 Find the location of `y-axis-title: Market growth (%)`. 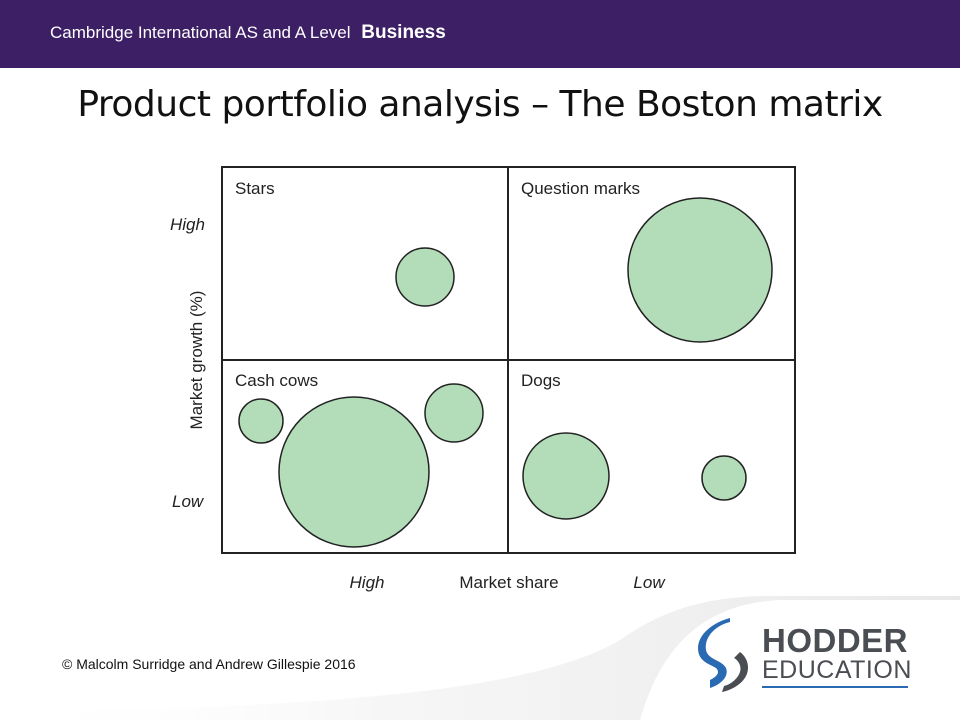

y-axis-title: Market growth (%) is located at coordinates (196, 360).